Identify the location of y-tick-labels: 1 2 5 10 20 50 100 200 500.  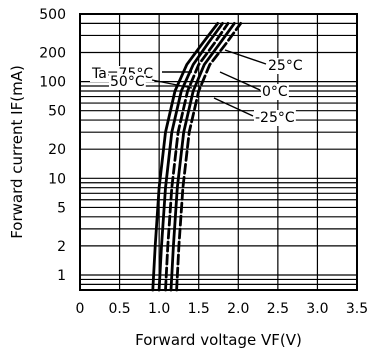
(52, 145).